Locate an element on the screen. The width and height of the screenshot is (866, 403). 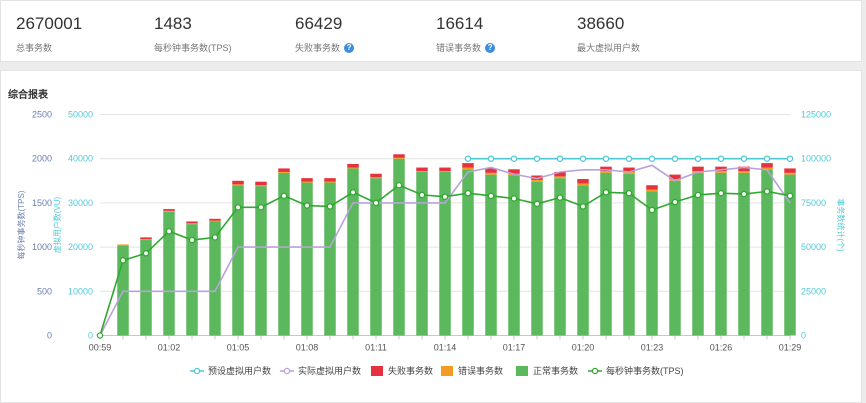
legend-label: 实际虚拟用户数 is located at coordinates (329, 370).